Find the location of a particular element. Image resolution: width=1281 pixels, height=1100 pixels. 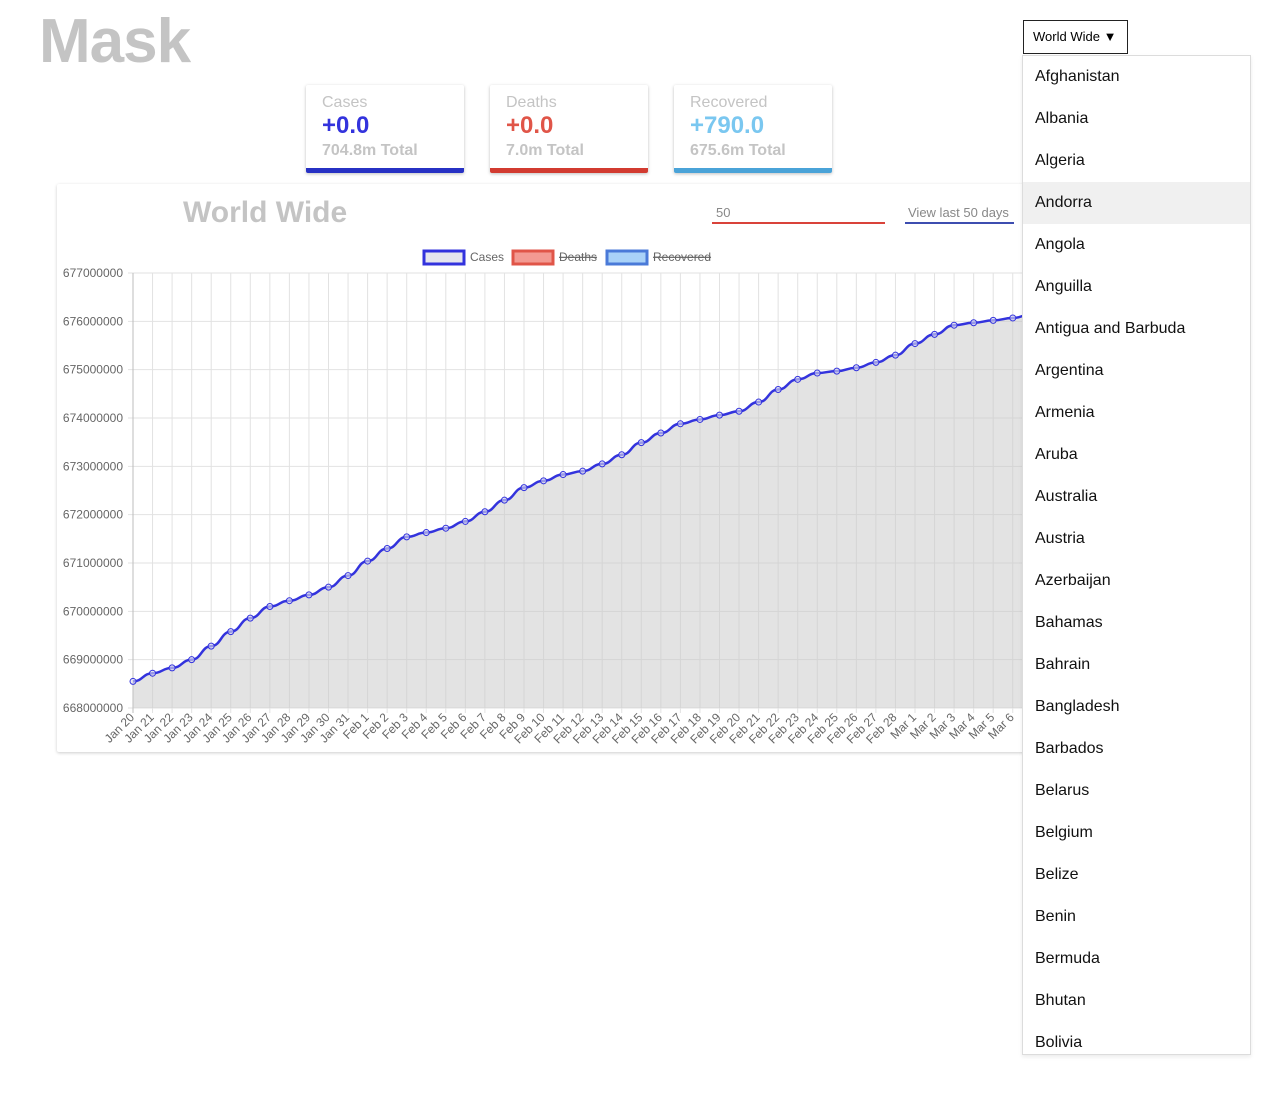

region-option: Belgium is located at coordinates (1136, 833).